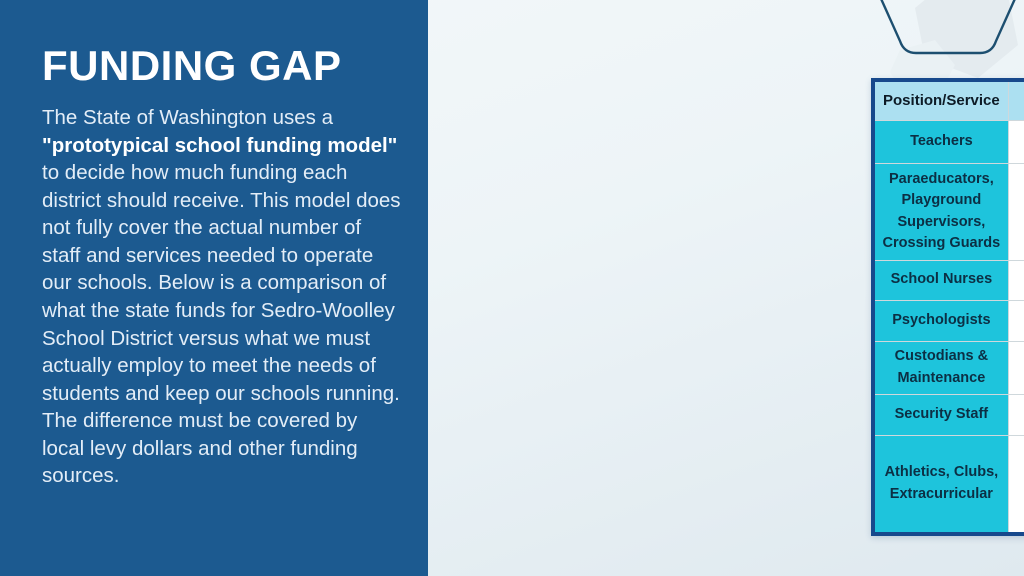 The height and width of the screenshot is (576, 1024). Describe the element at coordinates (1015, 100) in the screenshot. I see `header-state-funds: State Funds` at that location.